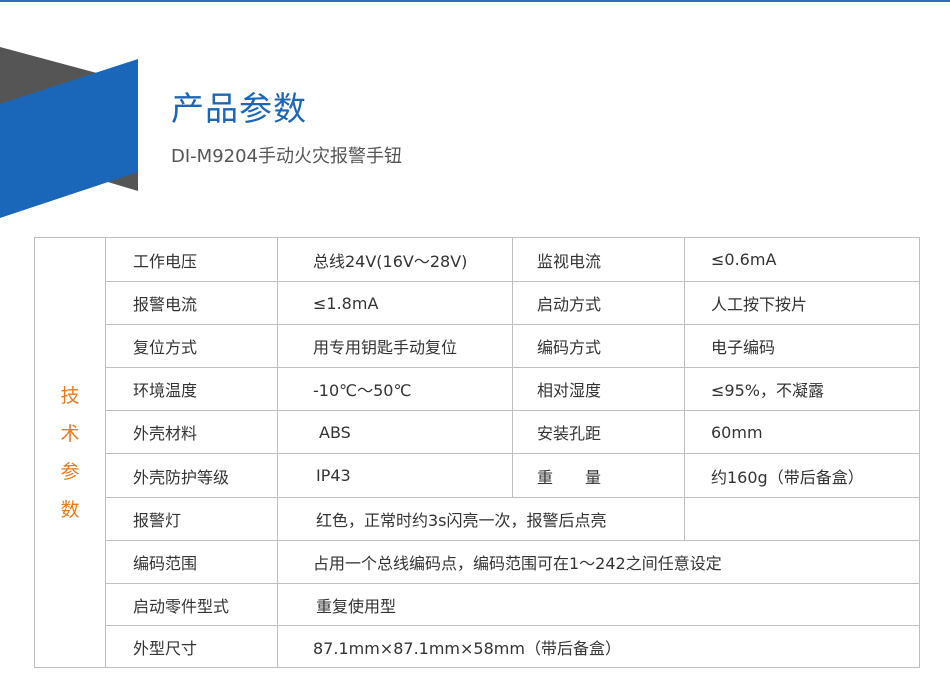 The height and width of the screenshot is (682, 950). I want to click on spec-key: 报警电流, so click(191, 303).